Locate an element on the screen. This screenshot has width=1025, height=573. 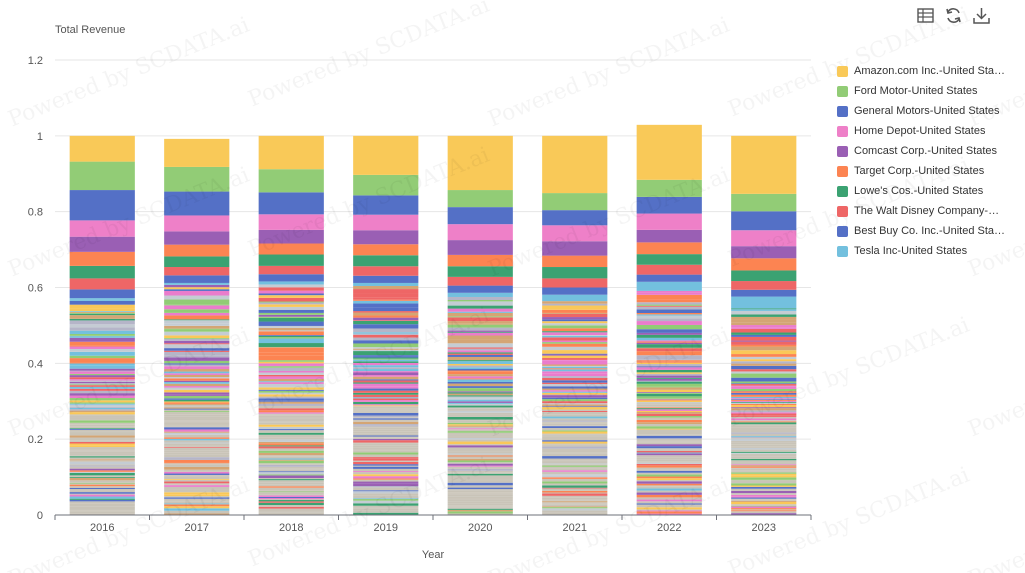
legend-item: Tesla Inc-United States is located at coordinates (927, 251).